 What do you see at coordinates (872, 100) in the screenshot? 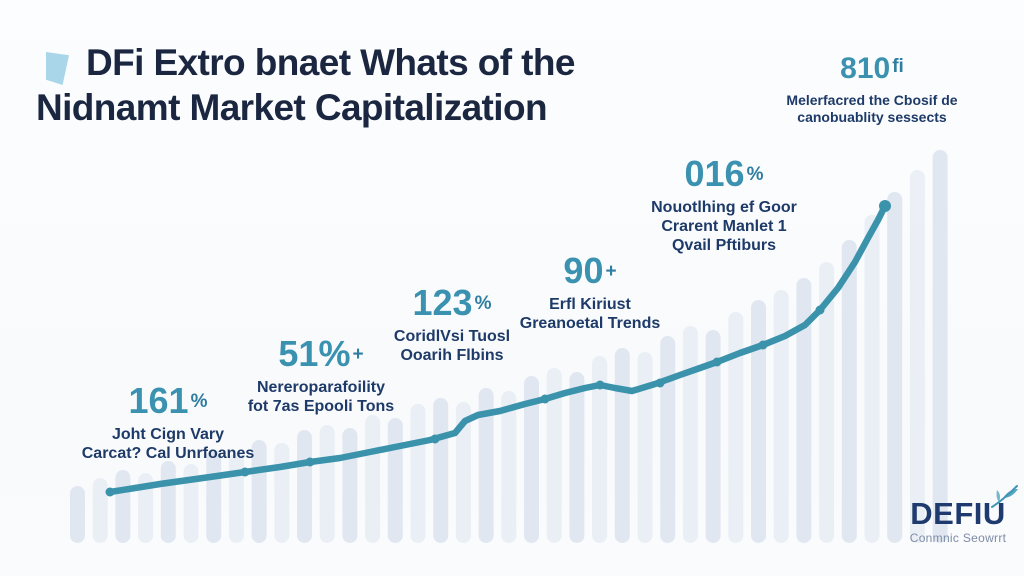
I see `stat-label-line: Melerfacred the Cbosif de` at bounding box center [872, 100].